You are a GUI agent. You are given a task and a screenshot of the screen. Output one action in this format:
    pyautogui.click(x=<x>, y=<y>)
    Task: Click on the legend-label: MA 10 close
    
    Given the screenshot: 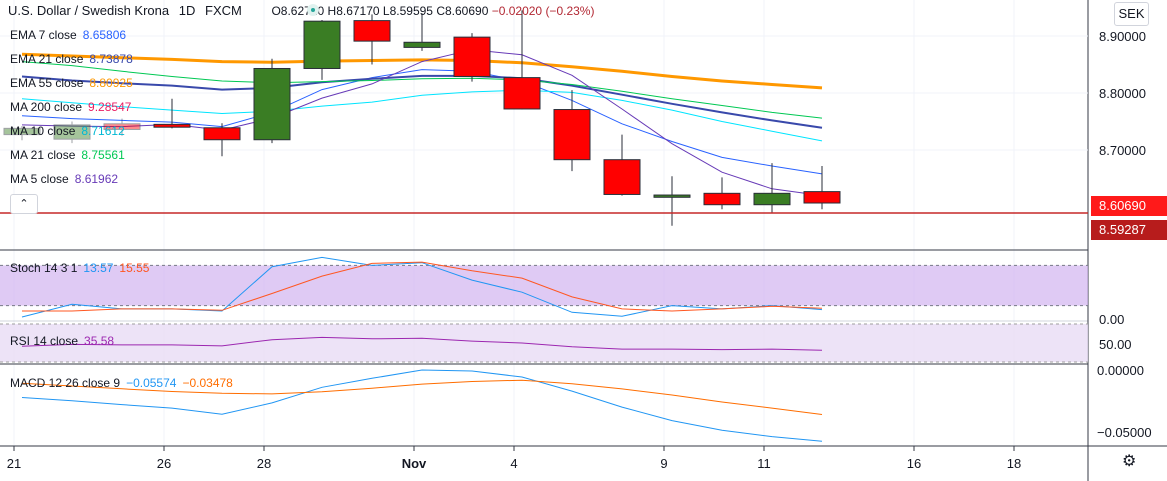 What is the action you would take?
    pyautogui.click(x=43, y=131)
    